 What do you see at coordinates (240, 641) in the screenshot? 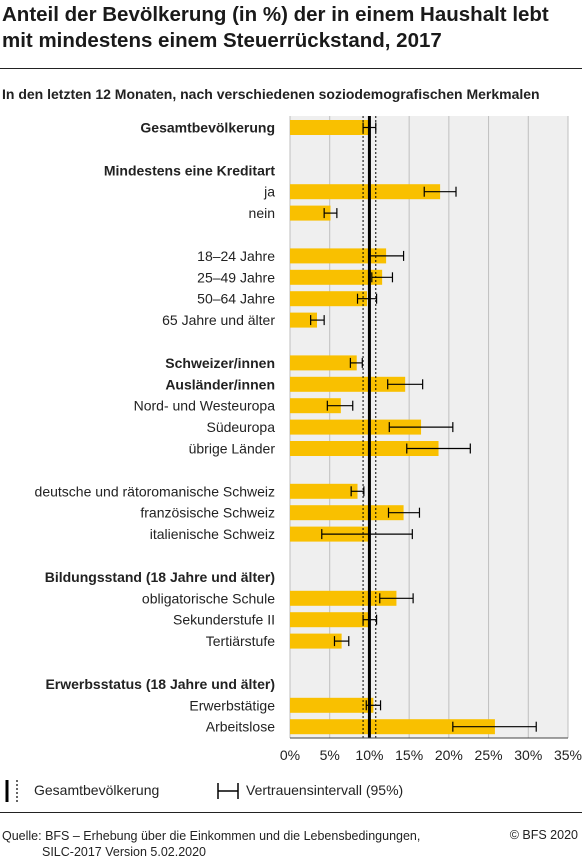
I see `category-label: Tertiärstufe` at bounding box center [240, 641].